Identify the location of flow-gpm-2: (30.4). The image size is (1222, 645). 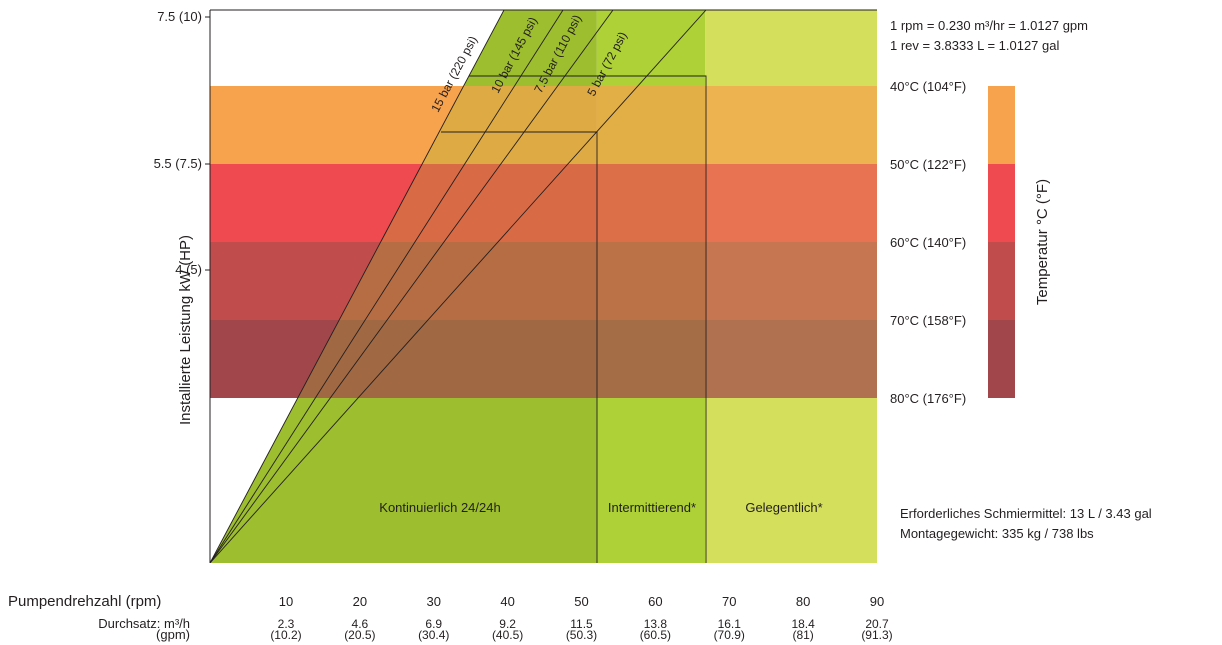
(433, 635).